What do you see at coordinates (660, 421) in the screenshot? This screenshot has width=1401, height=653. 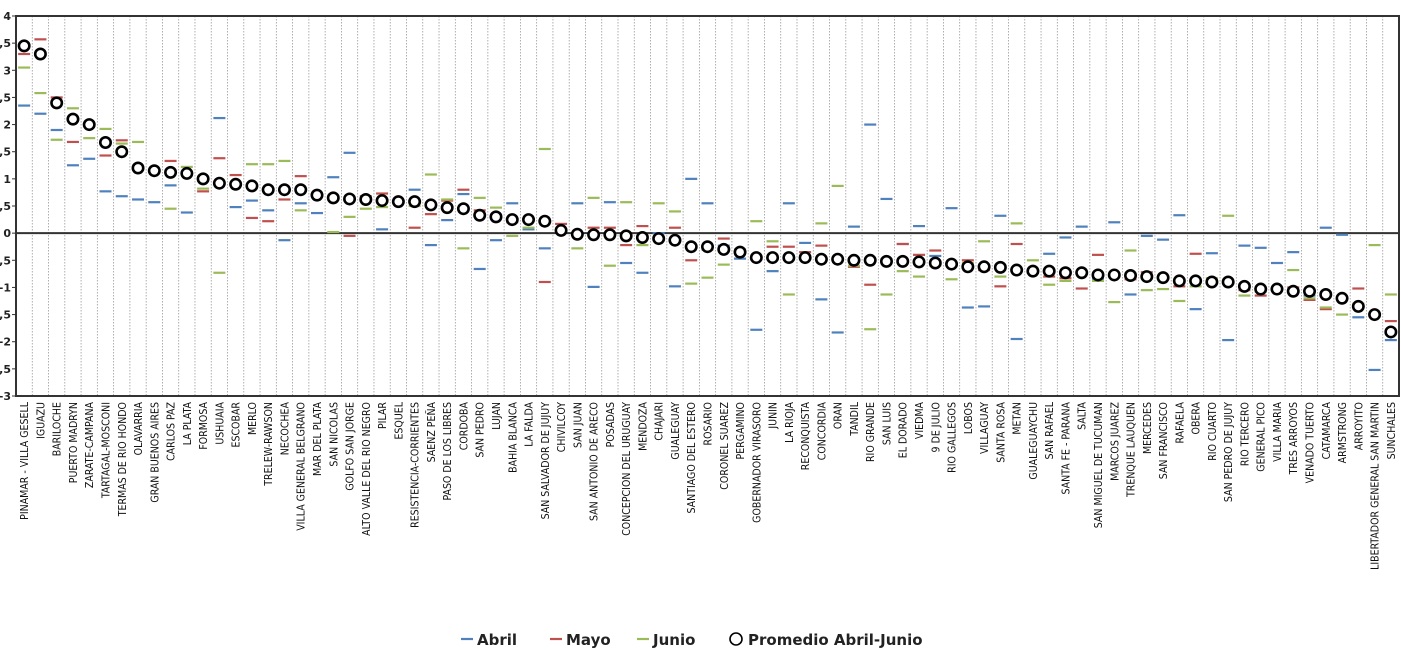 I see `x-tick-label: CHAJARI` at bounding box center [660, 421].